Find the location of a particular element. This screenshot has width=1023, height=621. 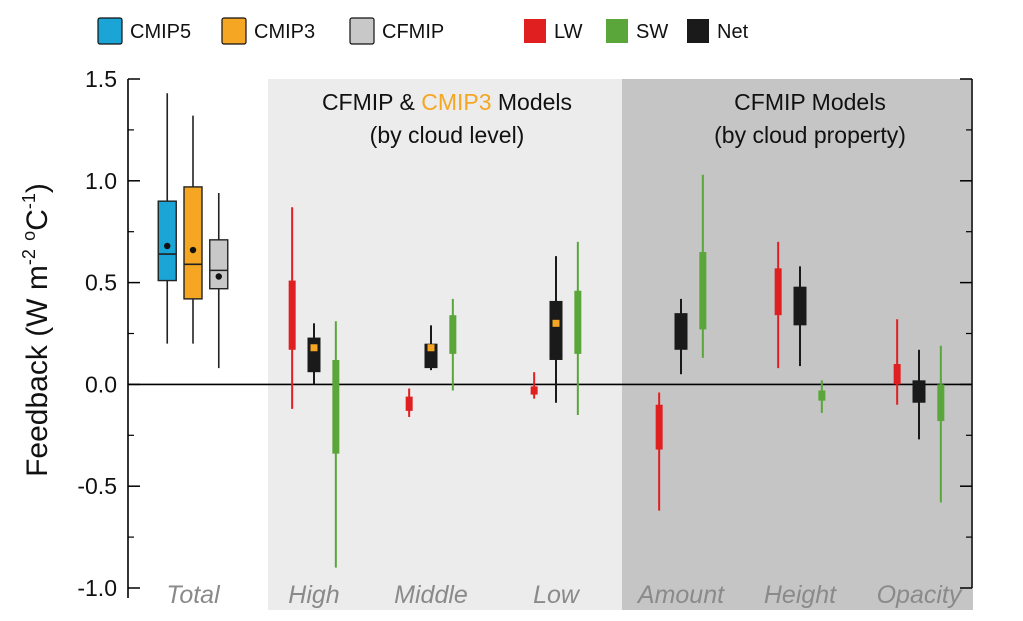

y-axis-label-sup2: o is located at coordinates (29, 236).